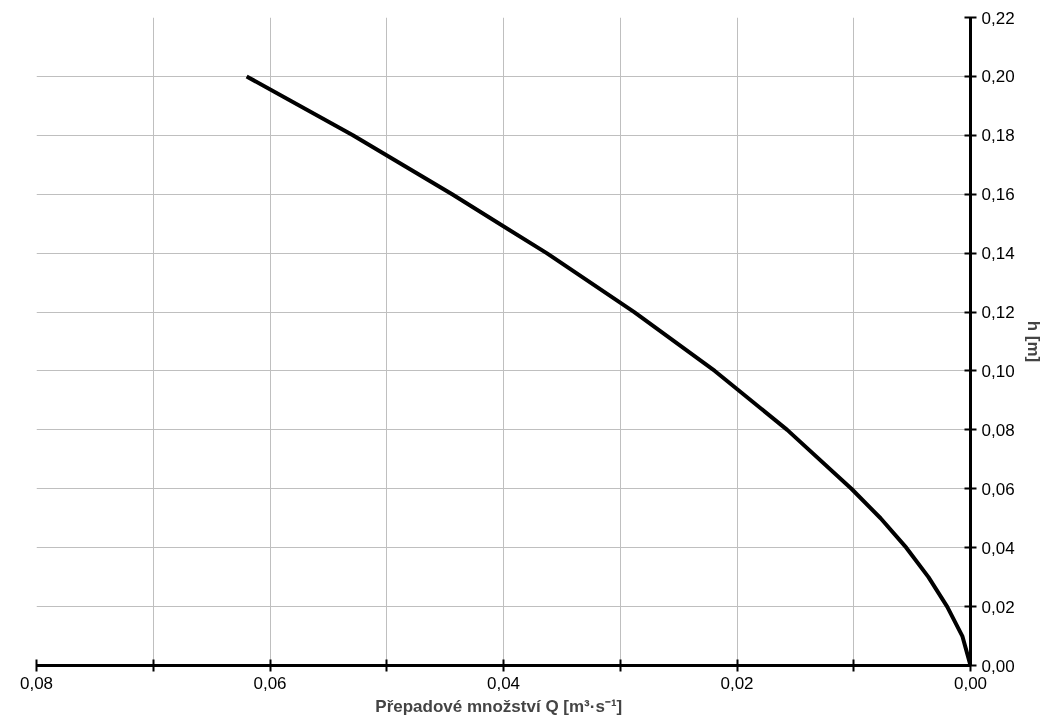  Describe the element at coordinates (499, 706) in the screenshot. I see `x-axis-title: Přepadové množství Q [m³·s⁻¹]` at that location.